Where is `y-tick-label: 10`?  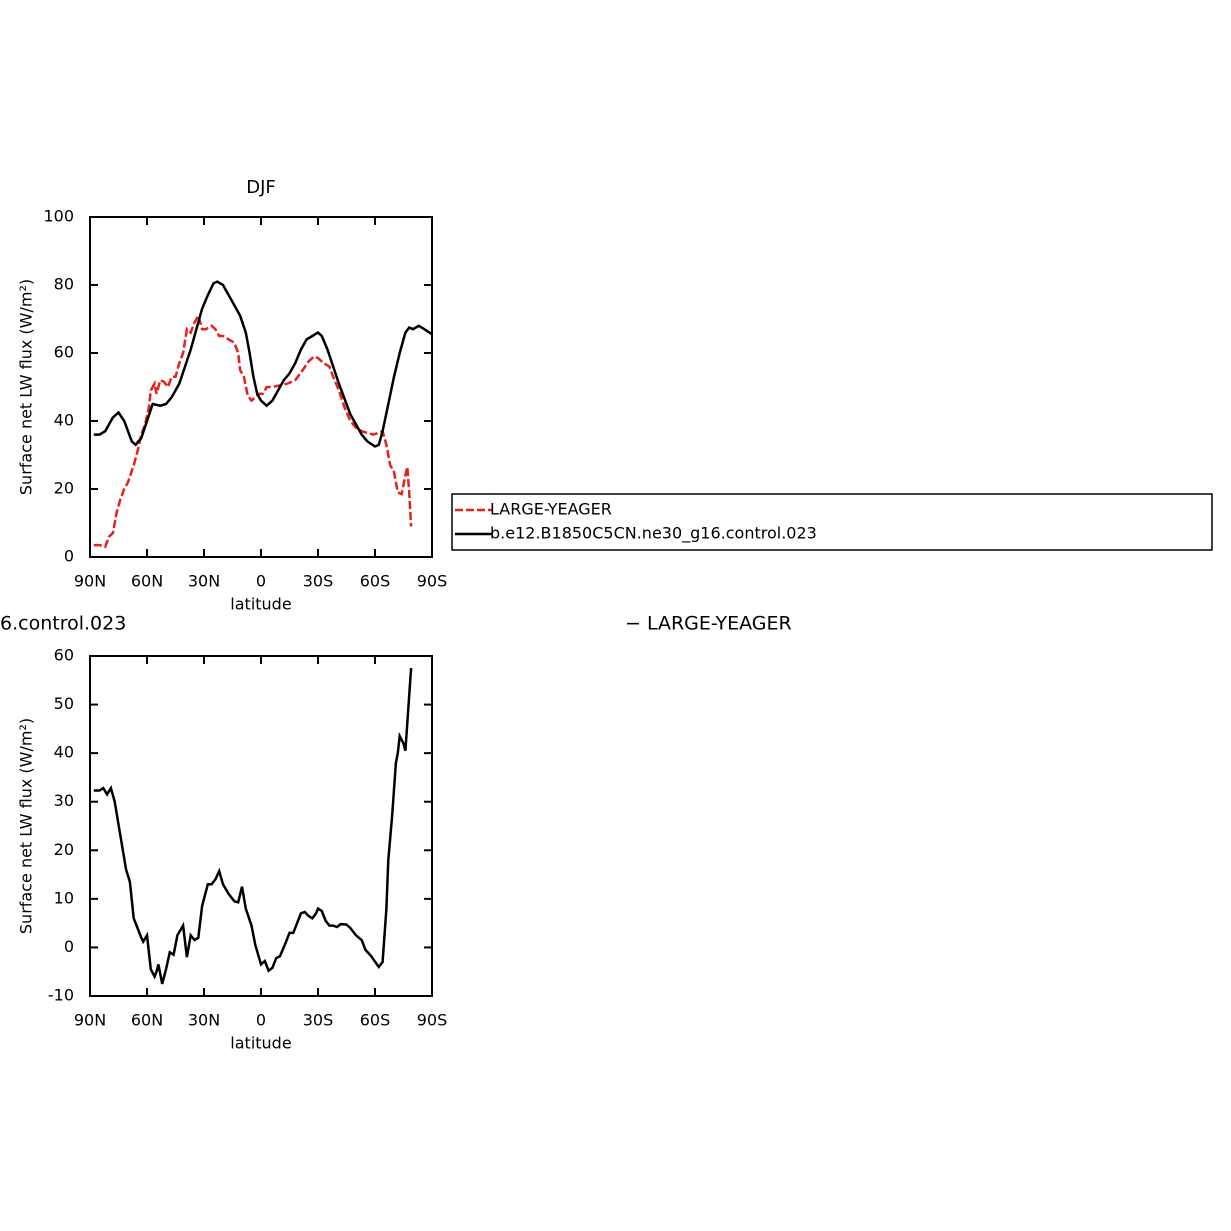
y-tick-label: 10 is located at coordinates (64, 897).